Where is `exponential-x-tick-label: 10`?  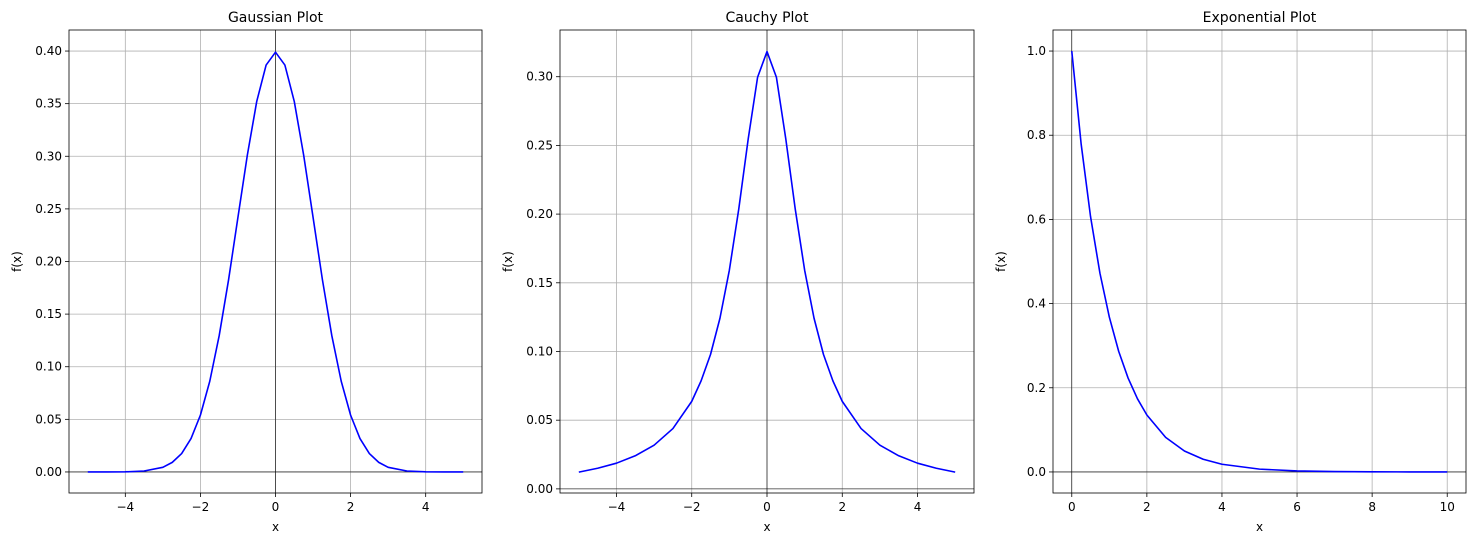
exponential-x-tick-label: 10 is located at coordinates (1447, 507).